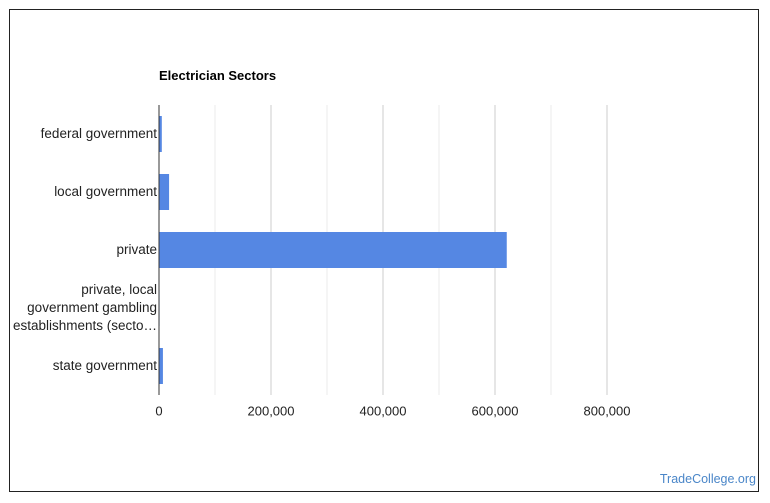  I want to click on y-tick-label: local government, so click(105, 191).